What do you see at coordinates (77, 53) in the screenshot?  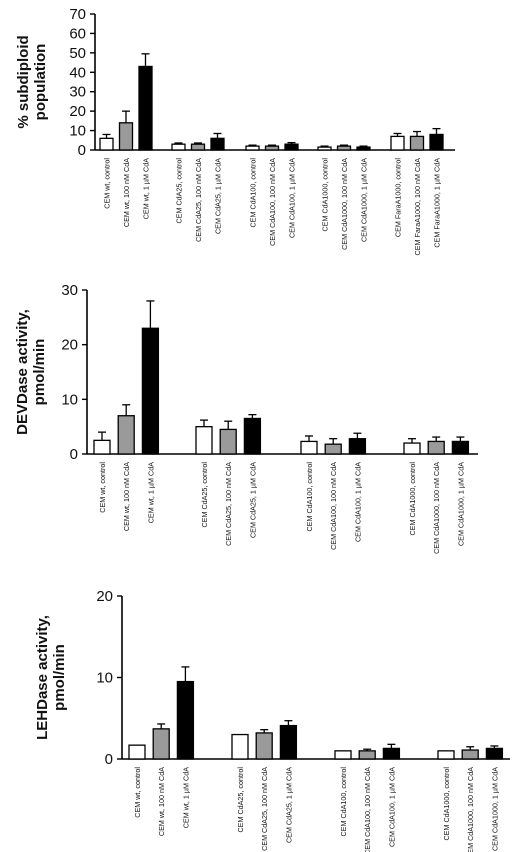 I see `y-tick-label: 50` at bounding box center [77, 53].